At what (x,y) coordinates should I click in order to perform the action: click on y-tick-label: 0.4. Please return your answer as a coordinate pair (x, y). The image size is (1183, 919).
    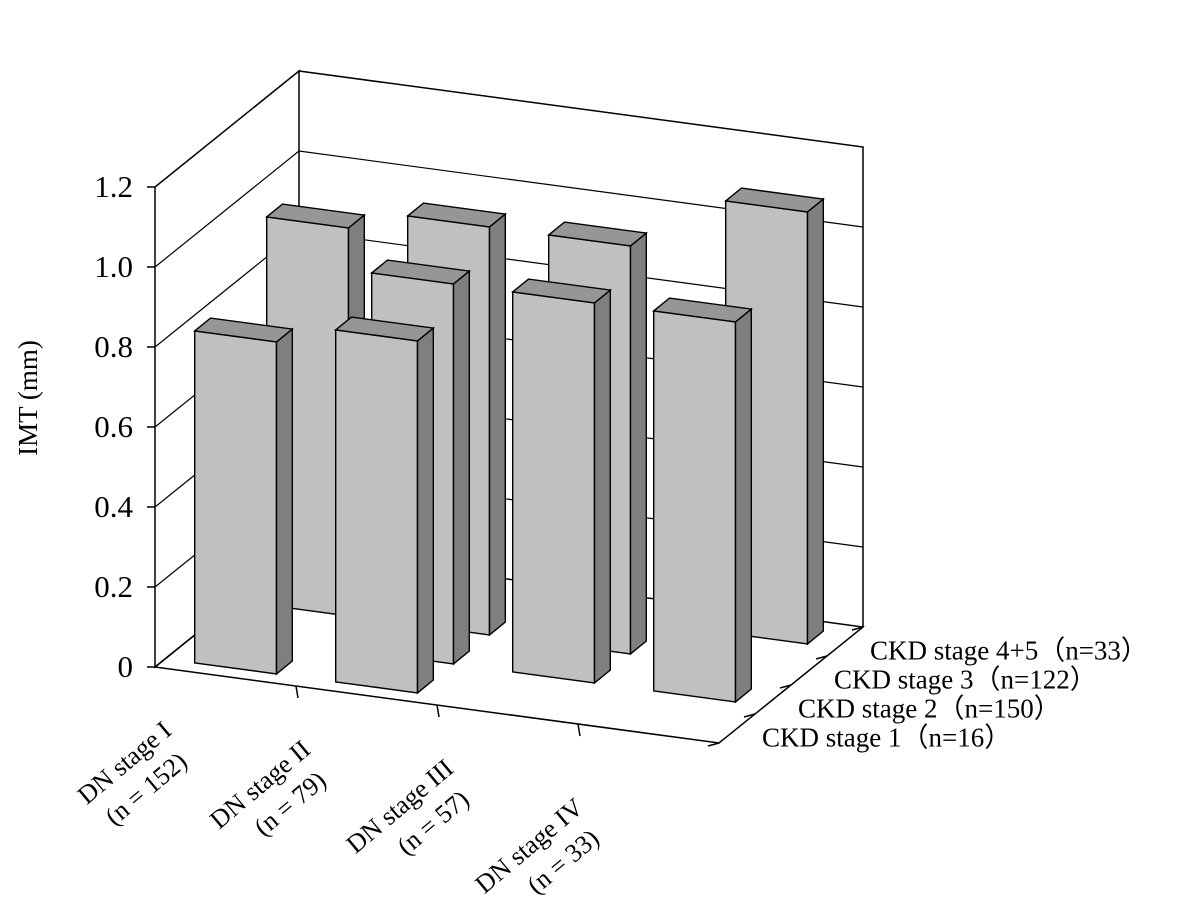
    Looking at the image, I should click on (113, 506).